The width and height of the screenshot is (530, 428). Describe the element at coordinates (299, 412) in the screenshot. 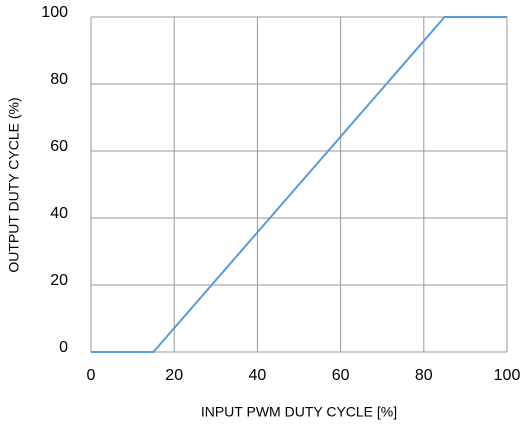

I see `x-axis-label: INPUT PWM DUTY CYCLE [%]` at that location.